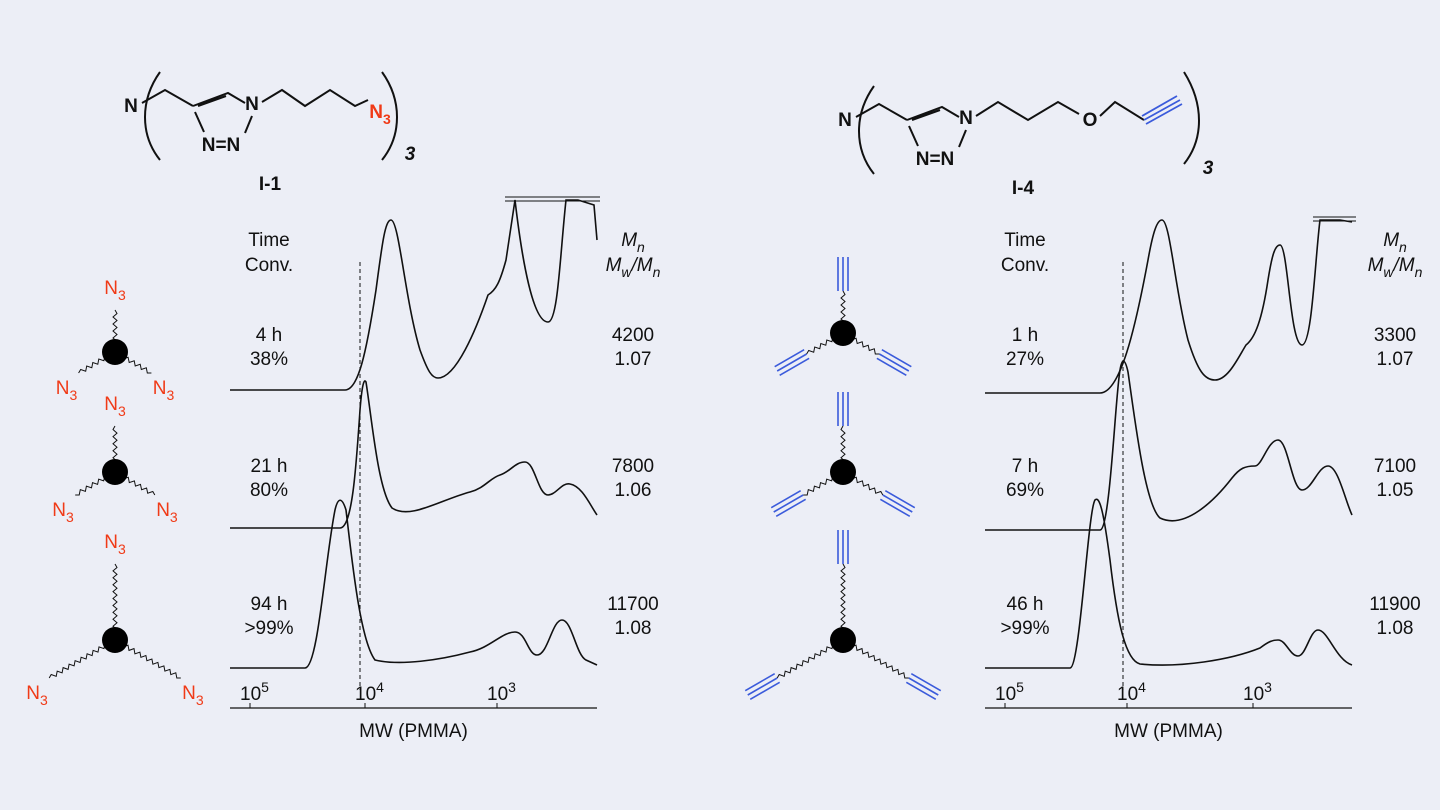  What do you see at coordinates (1026, 125) in the screenshot?
I see `structure: N NN=NO3` at bounding box center [1026, 125].